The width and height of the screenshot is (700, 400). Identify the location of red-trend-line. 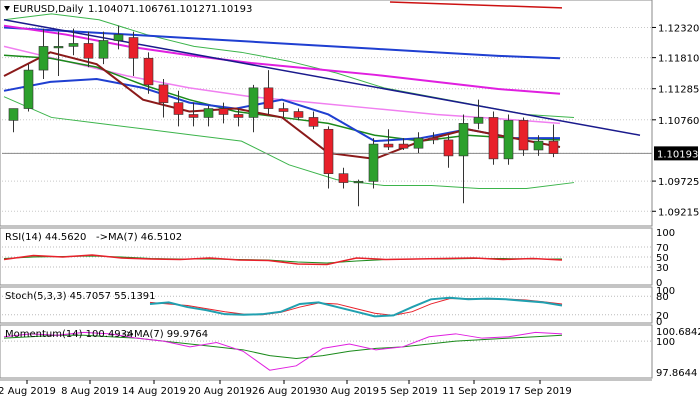
(476, 5).